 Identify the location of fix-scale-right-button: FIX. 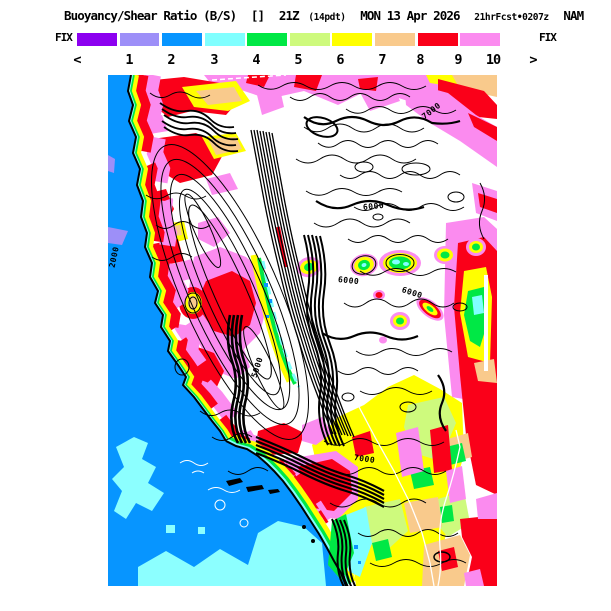
(548, 37).